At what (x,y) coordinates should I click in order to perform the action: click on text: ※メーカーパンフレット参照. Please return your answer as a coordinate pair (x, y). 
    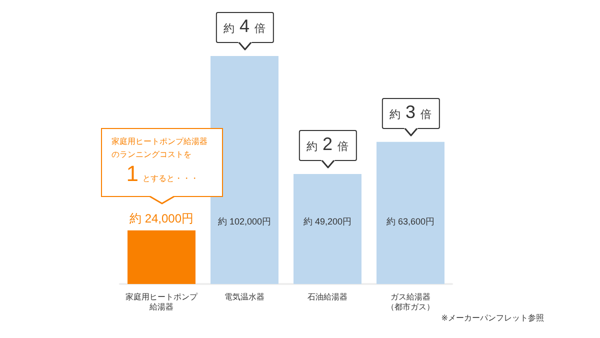
    Looking at the image, I should click on (492, 318).